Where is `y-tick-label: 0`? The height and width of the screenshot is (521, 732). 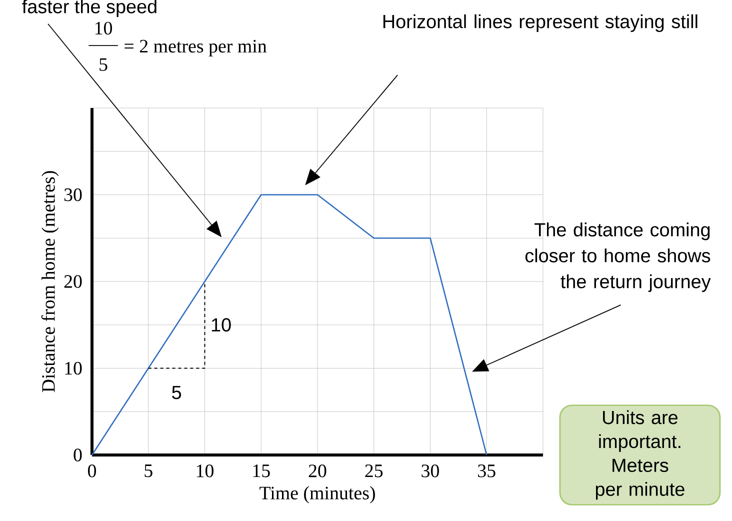
y-tick-label: 0 is located at coordinates (78, 455).